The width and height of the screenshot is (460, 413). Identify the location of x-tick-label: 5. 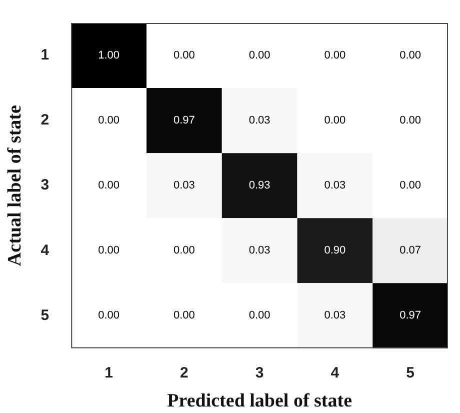
(410, 373).